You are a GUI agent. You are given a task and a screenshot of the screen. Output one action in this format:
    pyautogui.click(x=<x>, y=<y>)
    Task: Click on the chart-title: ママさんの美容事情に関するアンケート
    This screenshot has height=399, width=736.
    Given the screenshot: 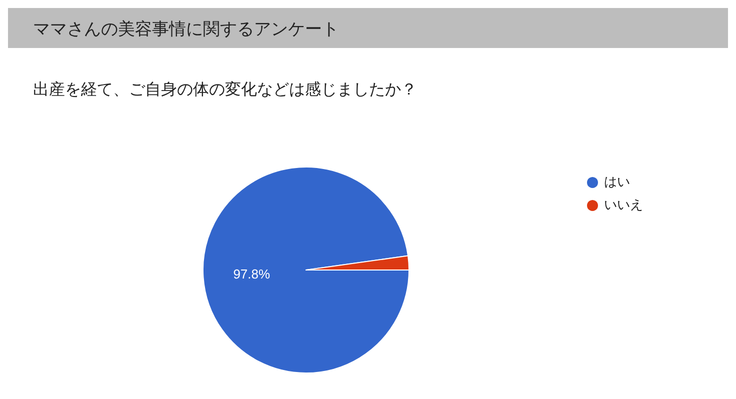 What is the action you would take?
    pyautogui.click(x=186, y=30)
    